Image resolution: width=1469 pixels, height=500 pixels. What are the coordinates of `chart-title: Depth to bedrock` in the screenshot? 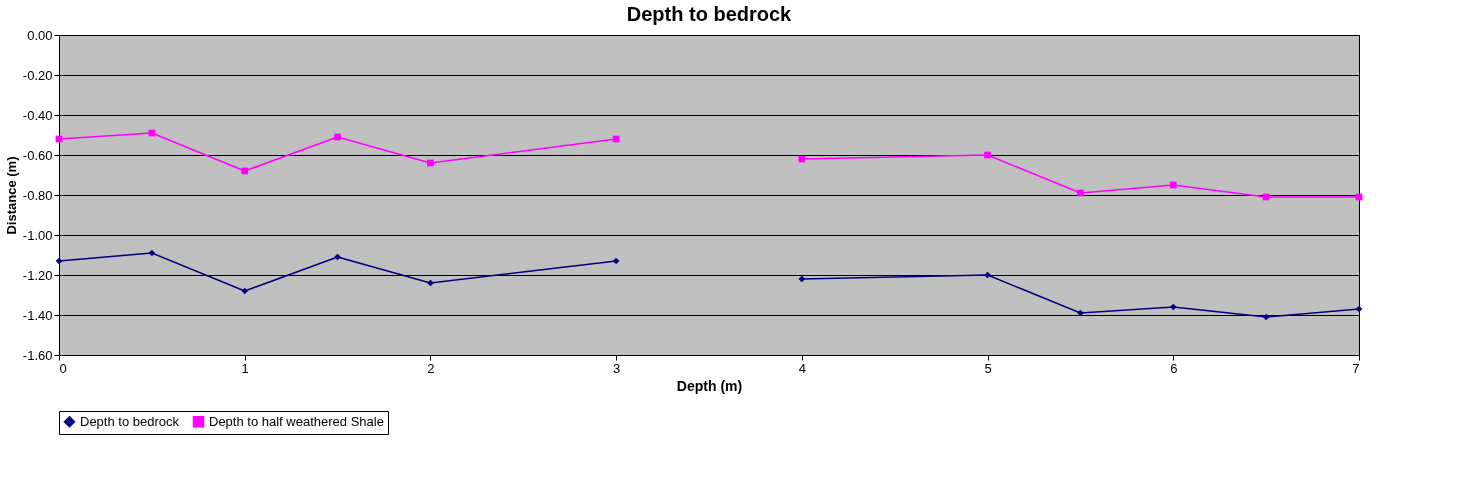 It's located at (709, 14).